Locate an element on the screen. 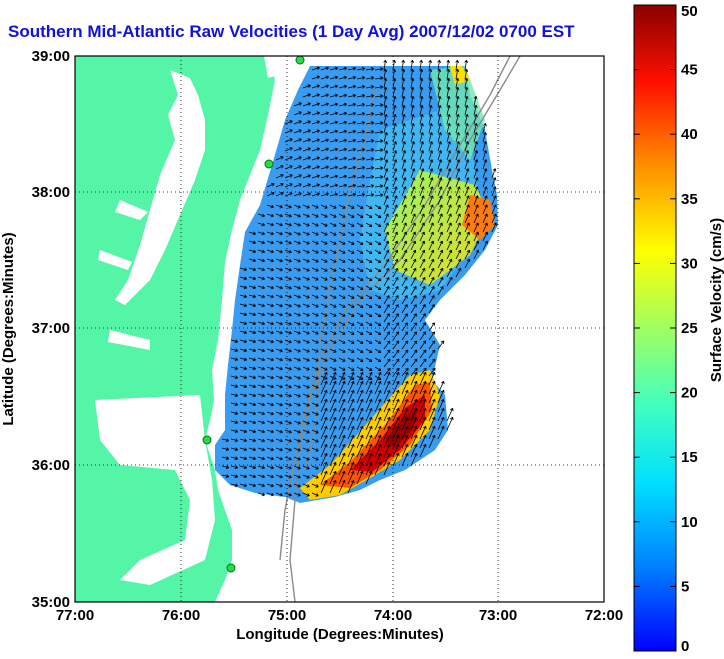  y-tick-label: 38:00 is located at coordinates (51, 192).